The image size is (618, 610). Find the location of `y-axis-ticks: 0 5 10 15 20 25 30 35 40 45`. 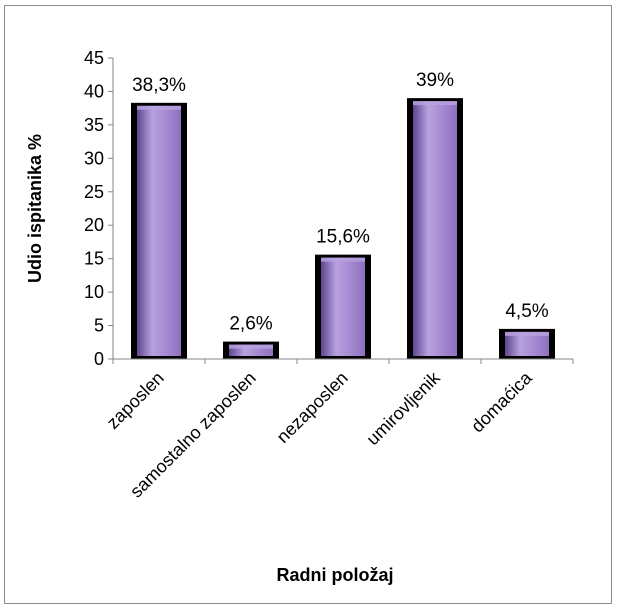

y-axis-ticks: 0 5 10 15 20 25 30 35 40 45 is located at coordinates (98, 208).